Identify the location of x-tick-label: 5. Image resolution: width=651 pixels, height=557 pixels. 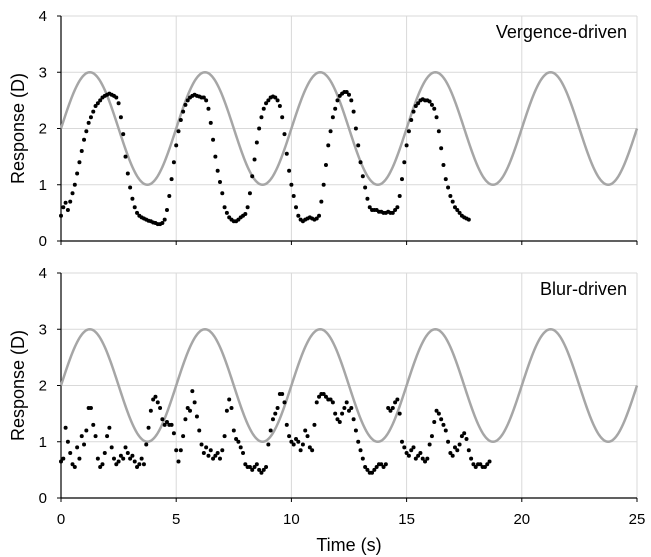
(176, 519).